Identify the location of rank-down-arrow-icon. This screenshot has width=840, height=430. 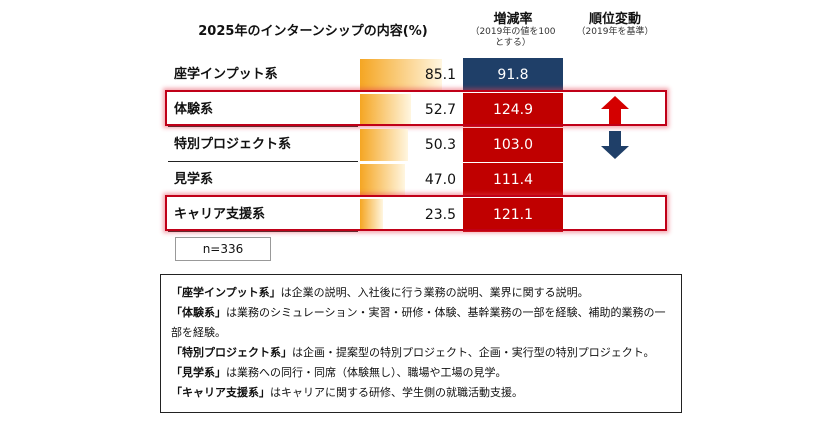
(615, 145).